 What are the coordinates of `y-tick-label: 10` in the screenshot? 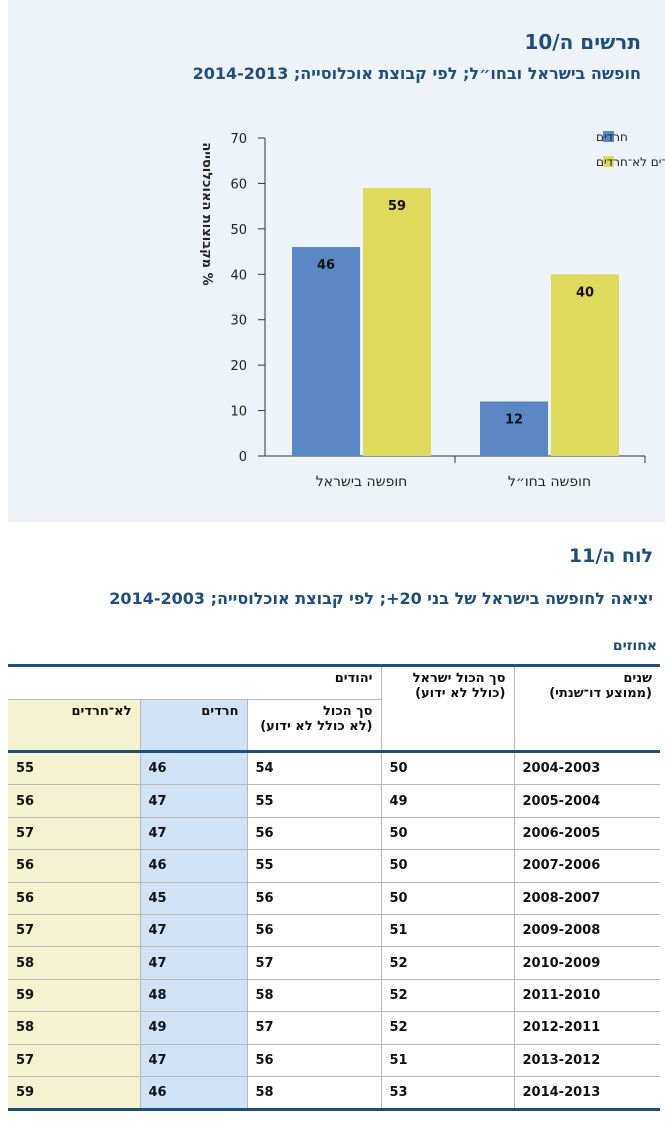 It's located at (238, 412).